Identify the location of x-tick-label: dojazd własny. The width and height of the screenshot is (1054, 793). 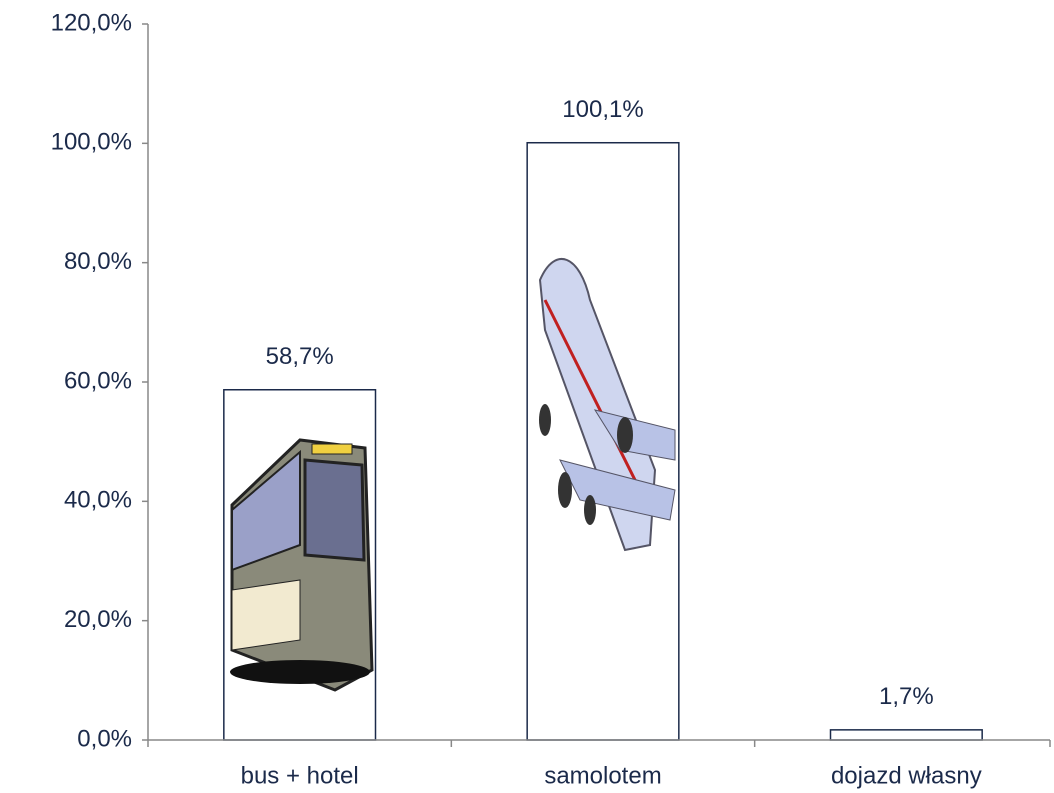
(906, 775).